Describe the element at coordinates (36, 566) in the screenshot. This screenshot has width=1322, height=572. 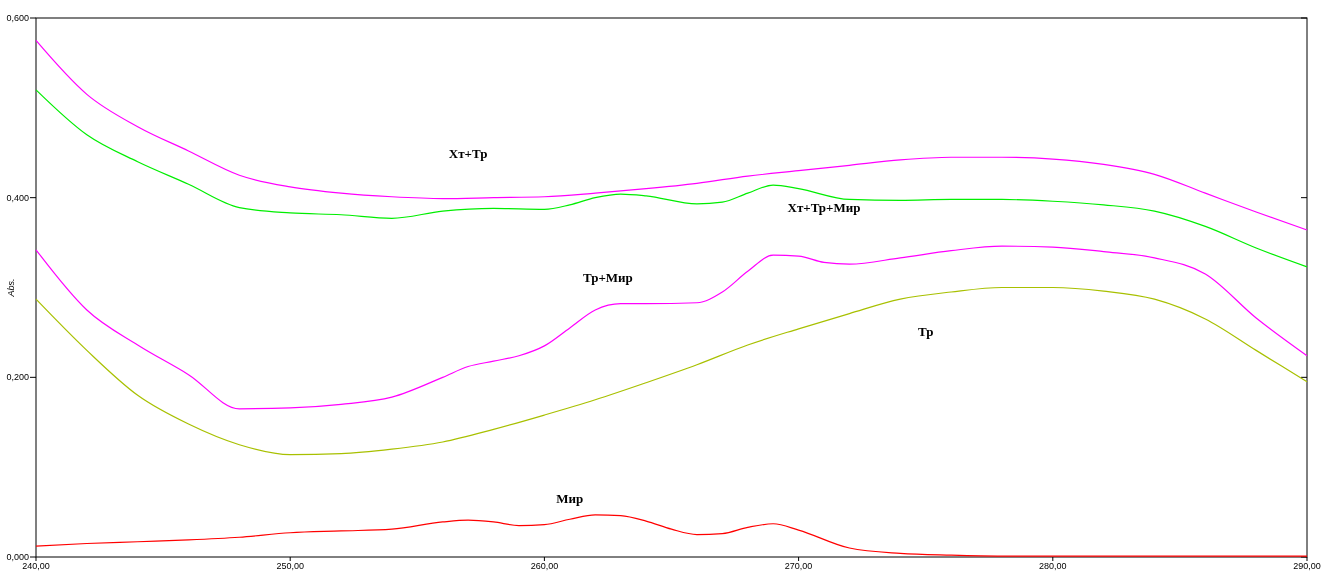
I see `x-tick-label: 240,00` at that location.